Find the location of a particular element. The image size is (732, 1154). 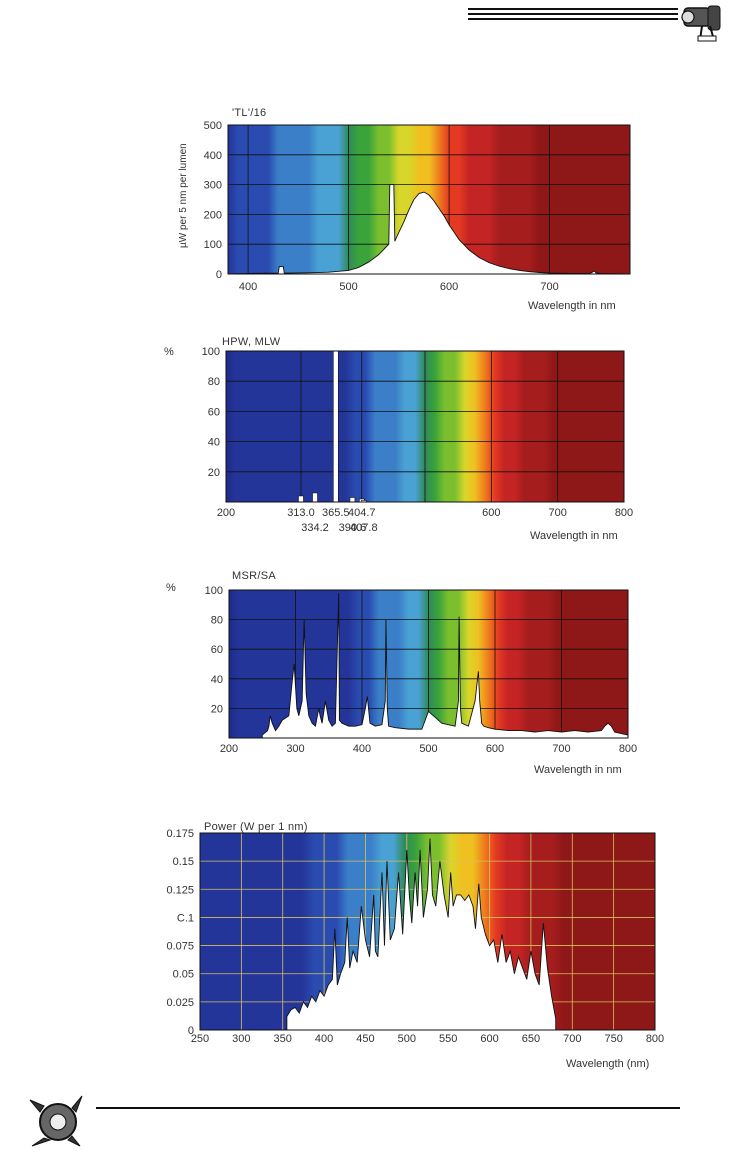

chart1-xlabel: Wavelength in nm is located at coordinates (572, 306).